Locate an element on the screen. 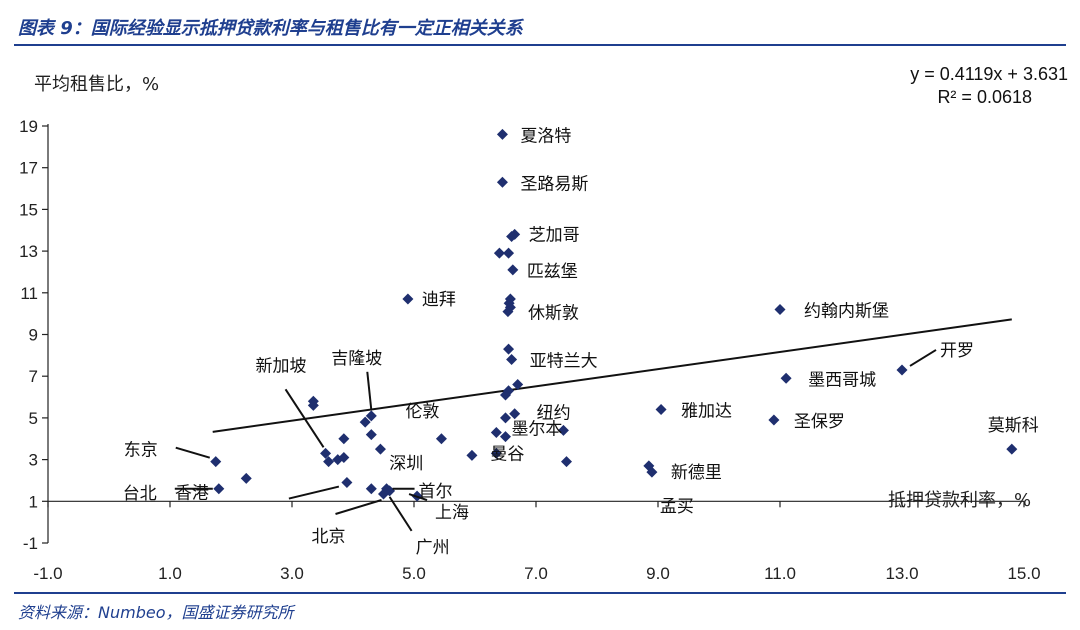 Image resolution: width=1080 pixels, height=630 pixels. x-tick-label: 3.0 is located at coordinates (292, 573).